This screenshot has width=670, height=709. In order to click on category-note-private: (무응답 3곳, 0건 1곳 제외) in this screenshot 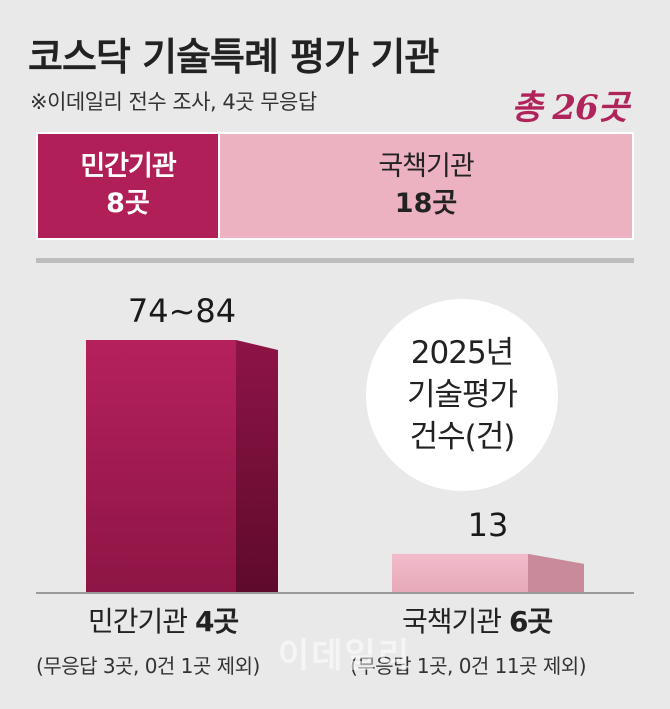, I will do `click(148, 666)`.